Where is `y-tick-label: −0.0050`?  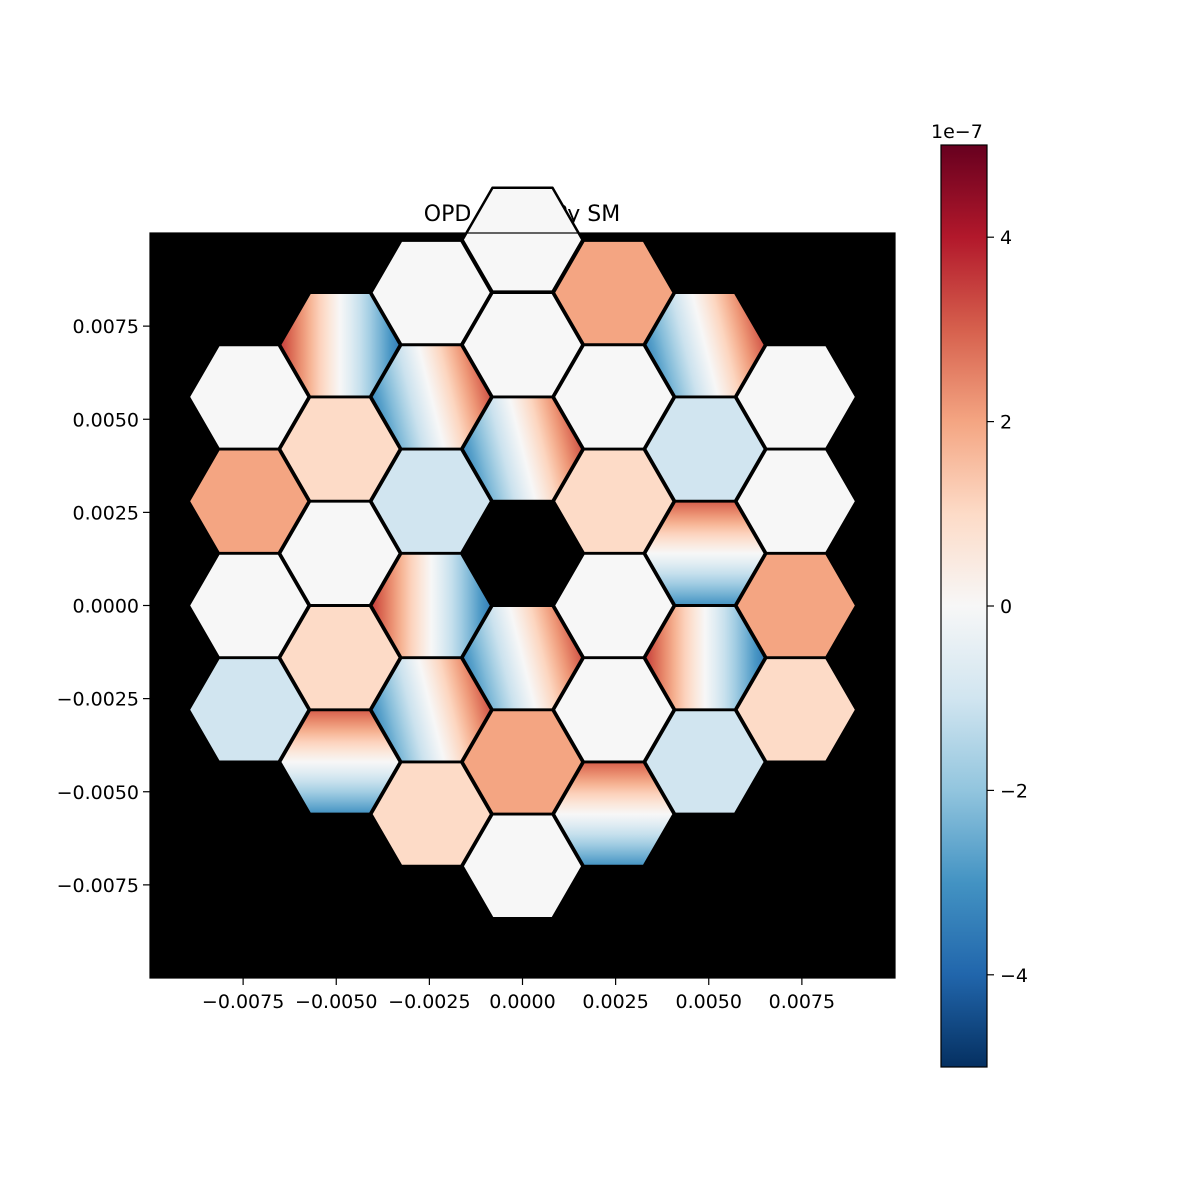 y-tick-label: −0.0050 is located at coordinates (98, 793).